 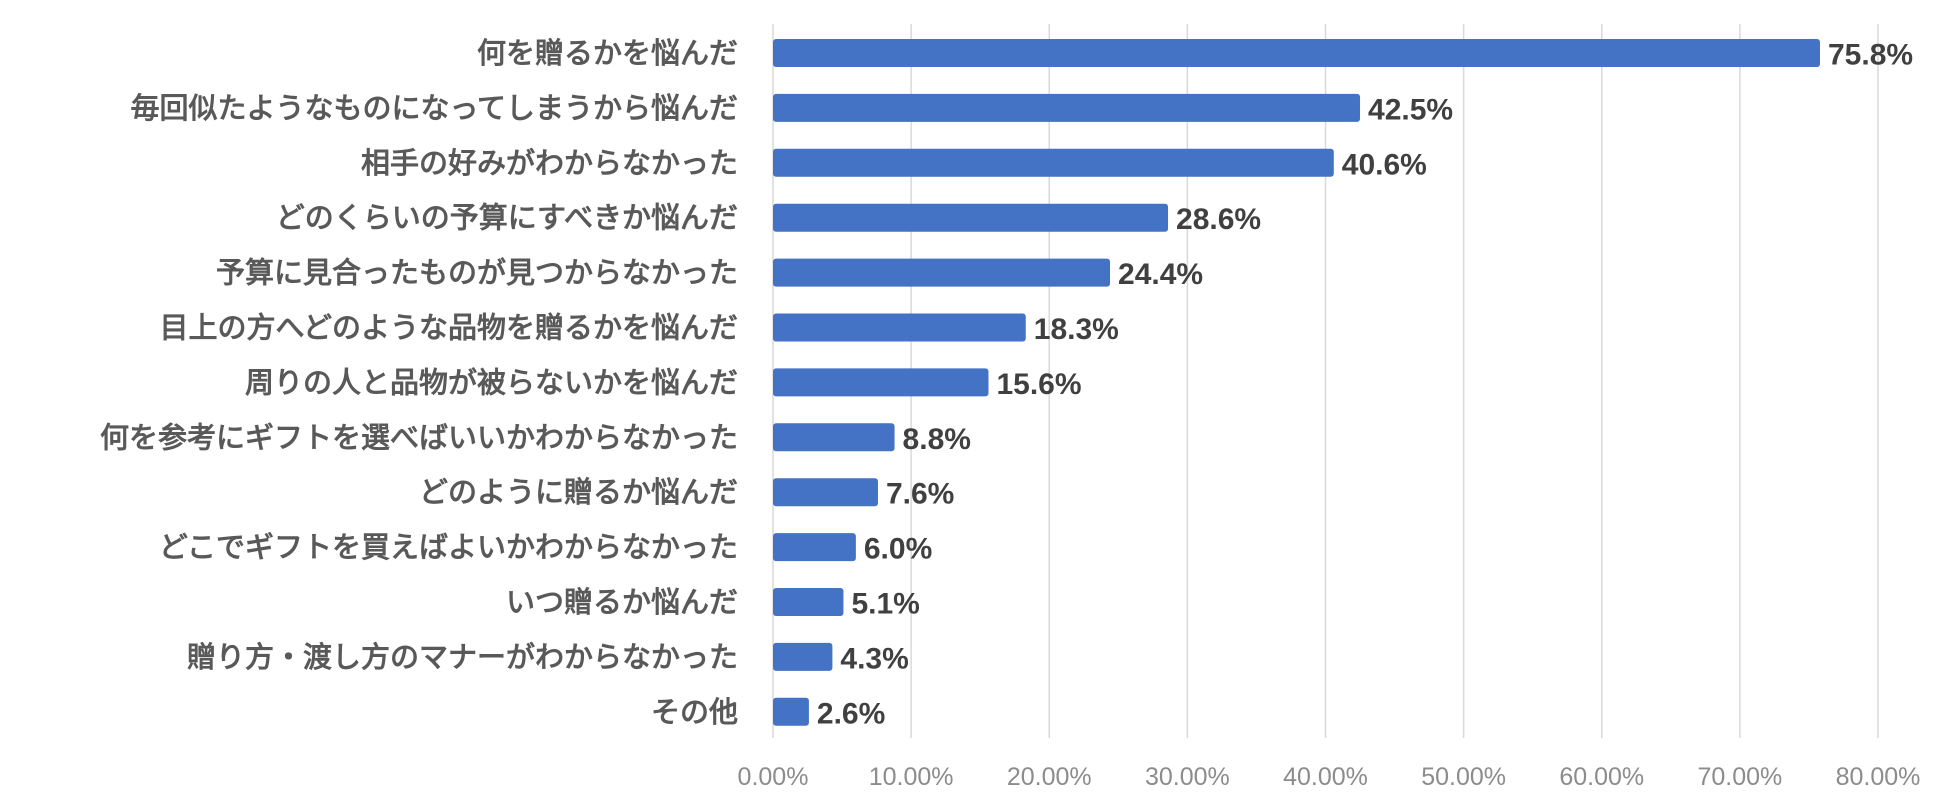 I want to click on data-label: 4.3%, so click(x=874, y=658).